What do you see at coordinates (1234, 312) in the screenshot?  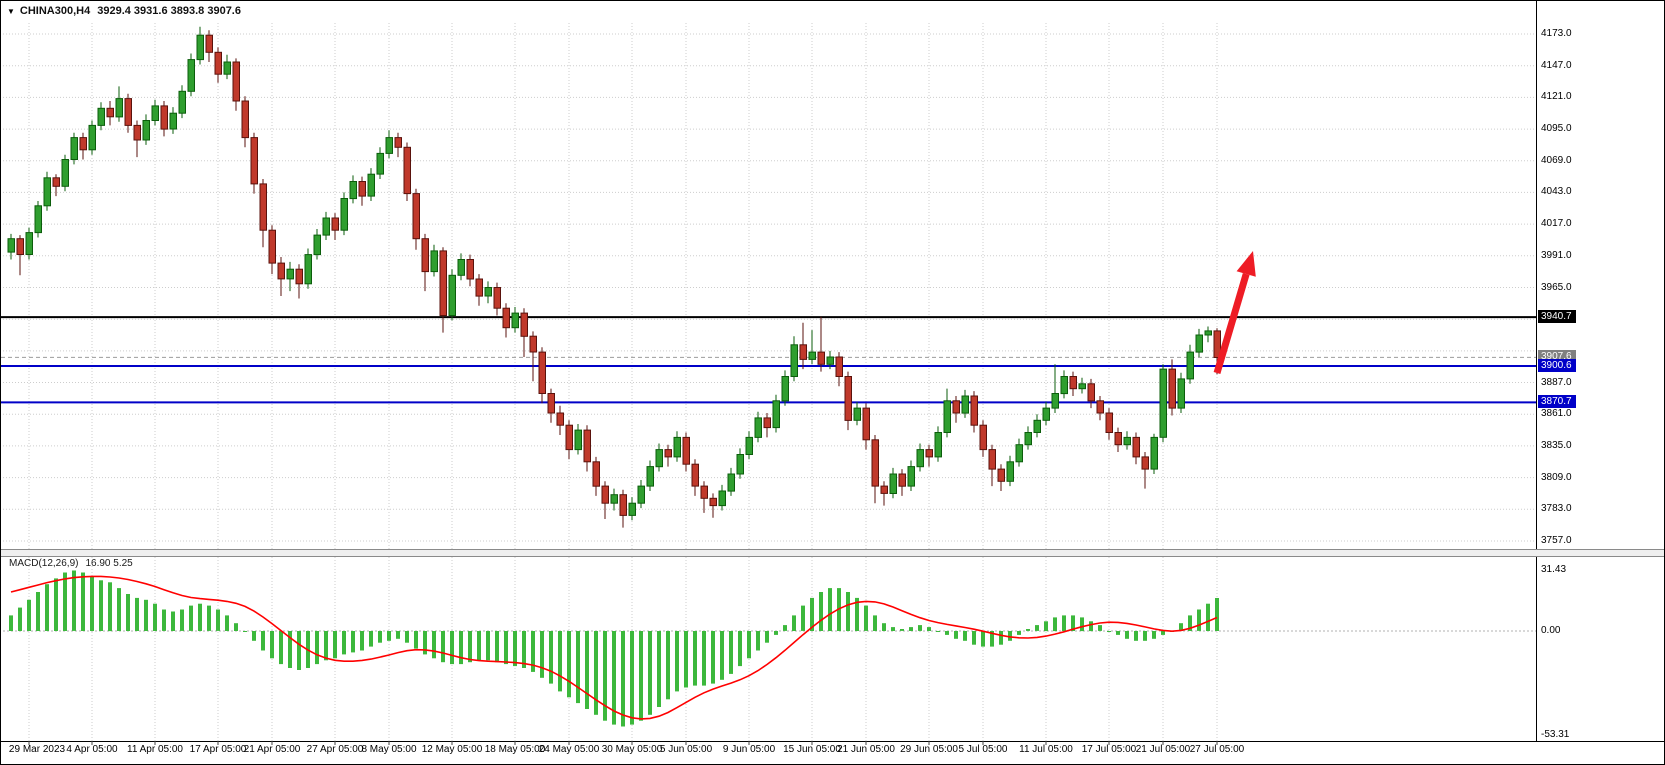 I see `trend-arrow-annotation` at bounding box center [1234, 312].